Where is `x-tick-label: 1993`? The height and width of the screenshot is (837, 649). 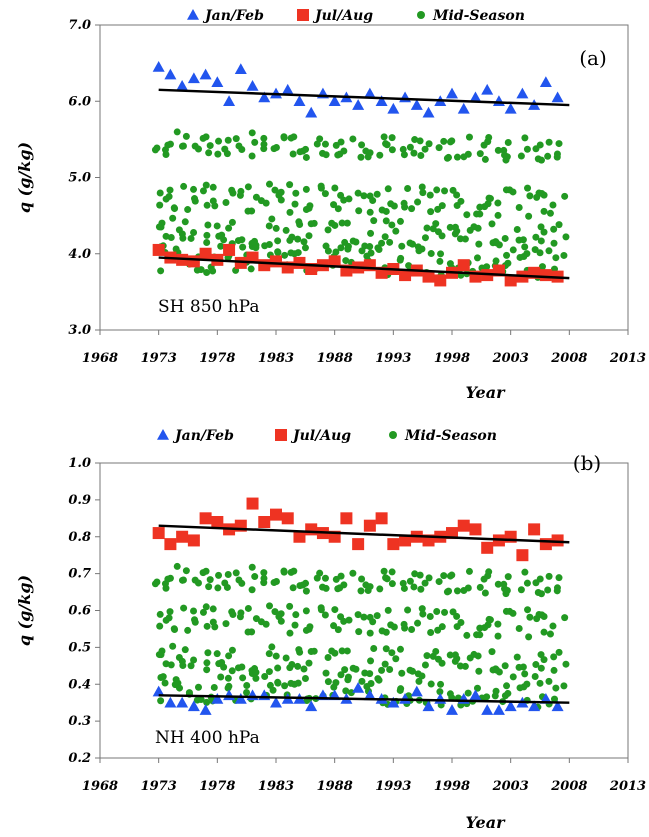 x-tick-label: 1993 is located at coordinates (393, 358).